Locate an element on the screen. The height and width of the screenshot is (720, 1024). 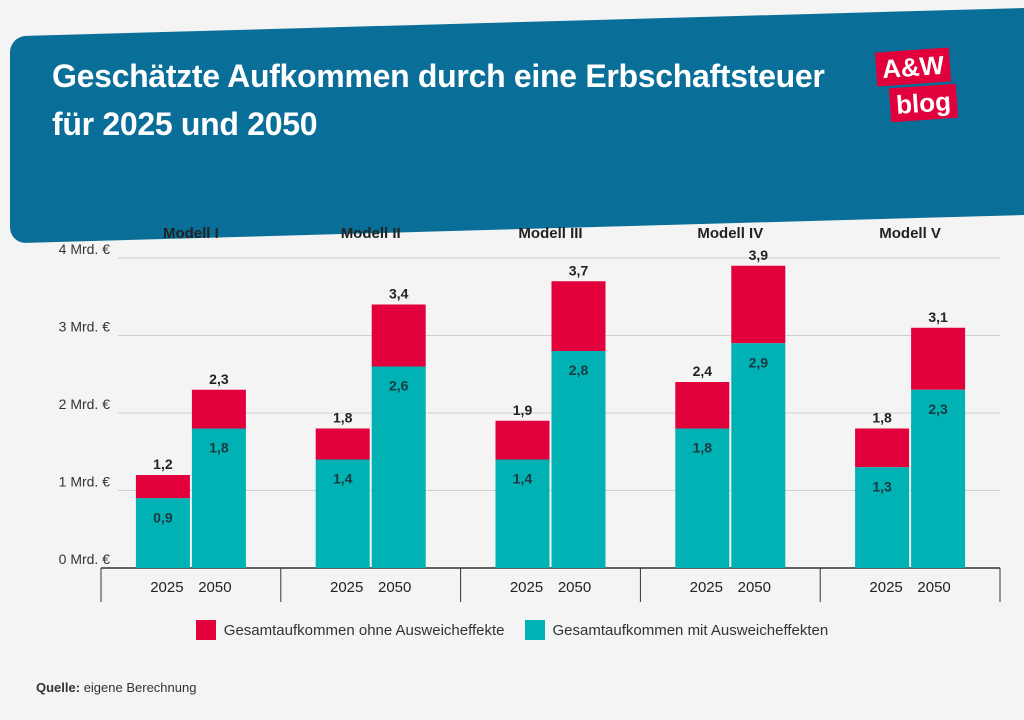
logo-text-blog: blog is located at coordinates (923, 103).